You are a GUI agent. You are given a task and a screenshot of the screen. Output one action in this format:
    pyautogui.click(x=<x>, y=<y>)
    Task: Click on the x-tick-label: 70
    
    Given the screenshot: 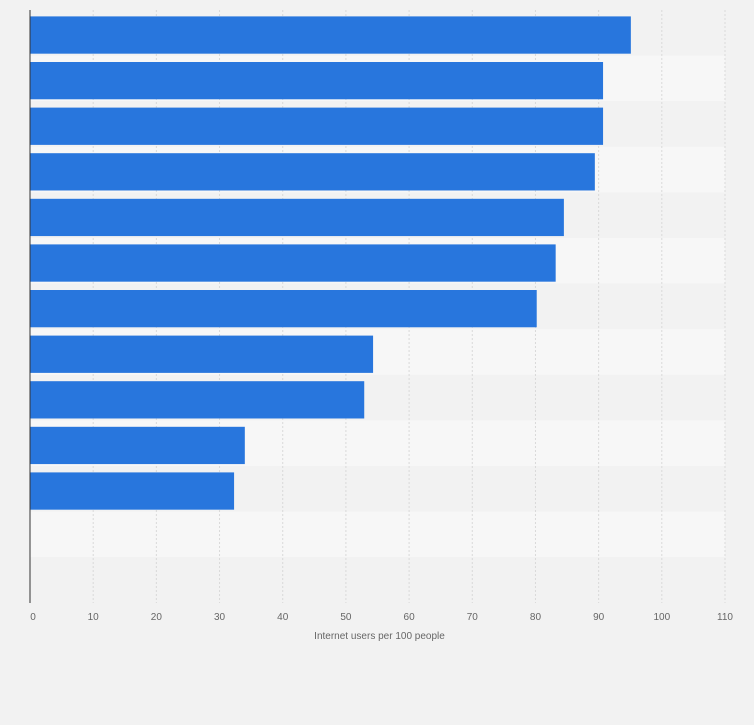 What is the action you would take?
    pyautogui.click(x=473, y=617)
    